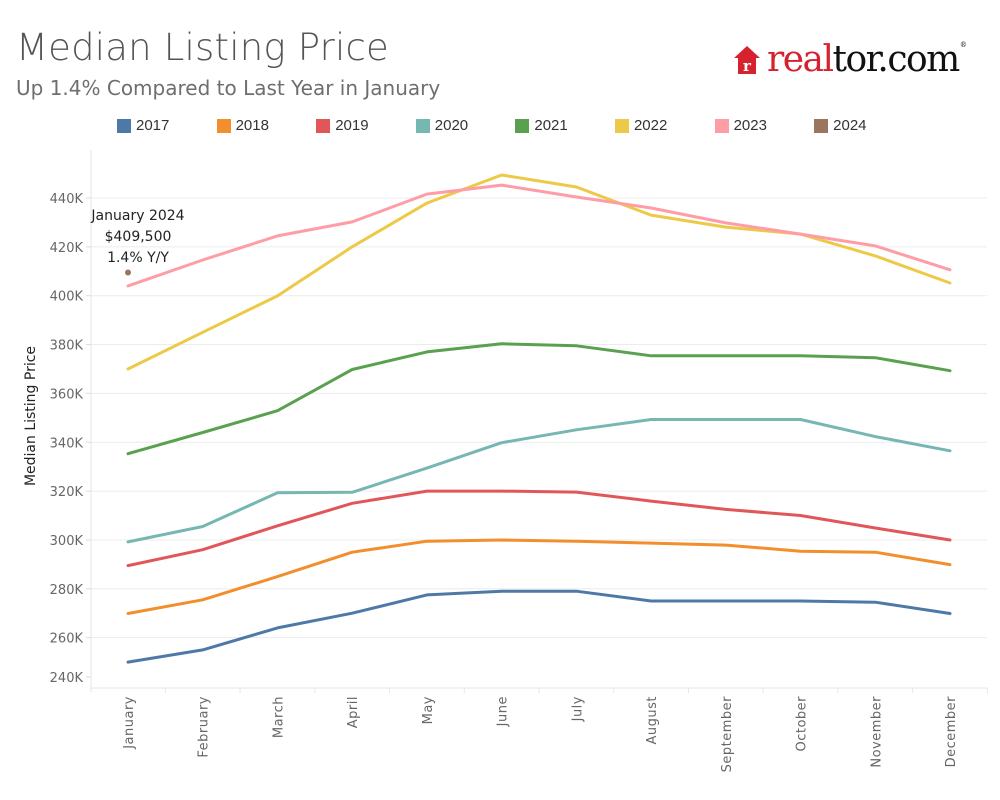  What do you see at coordinates (128, 453) in the screenshot?
I see `data-point-2021-January` at bounding box center [128, 453].